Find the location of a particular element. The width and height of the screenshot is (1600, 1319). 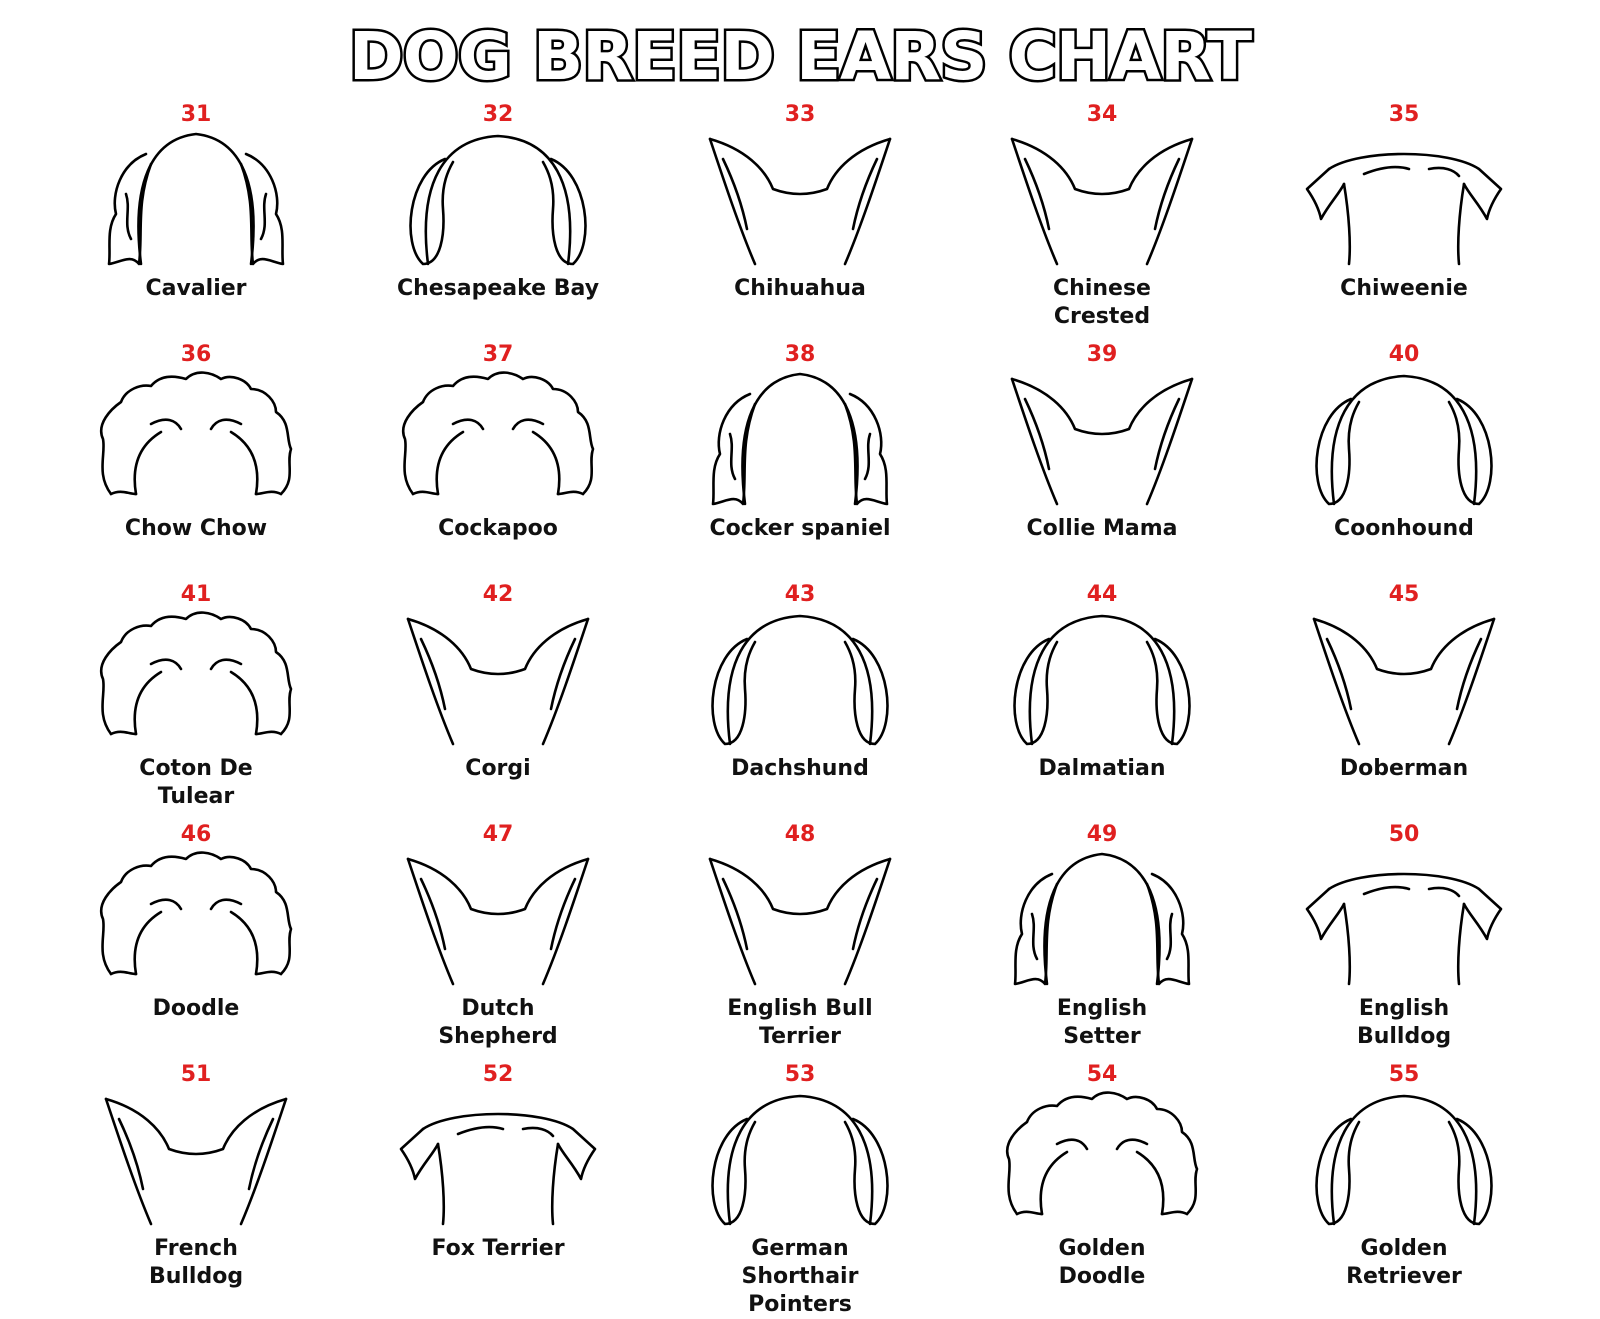

breed-name: Golden Retriever is located at coordinates (1404, 1262).